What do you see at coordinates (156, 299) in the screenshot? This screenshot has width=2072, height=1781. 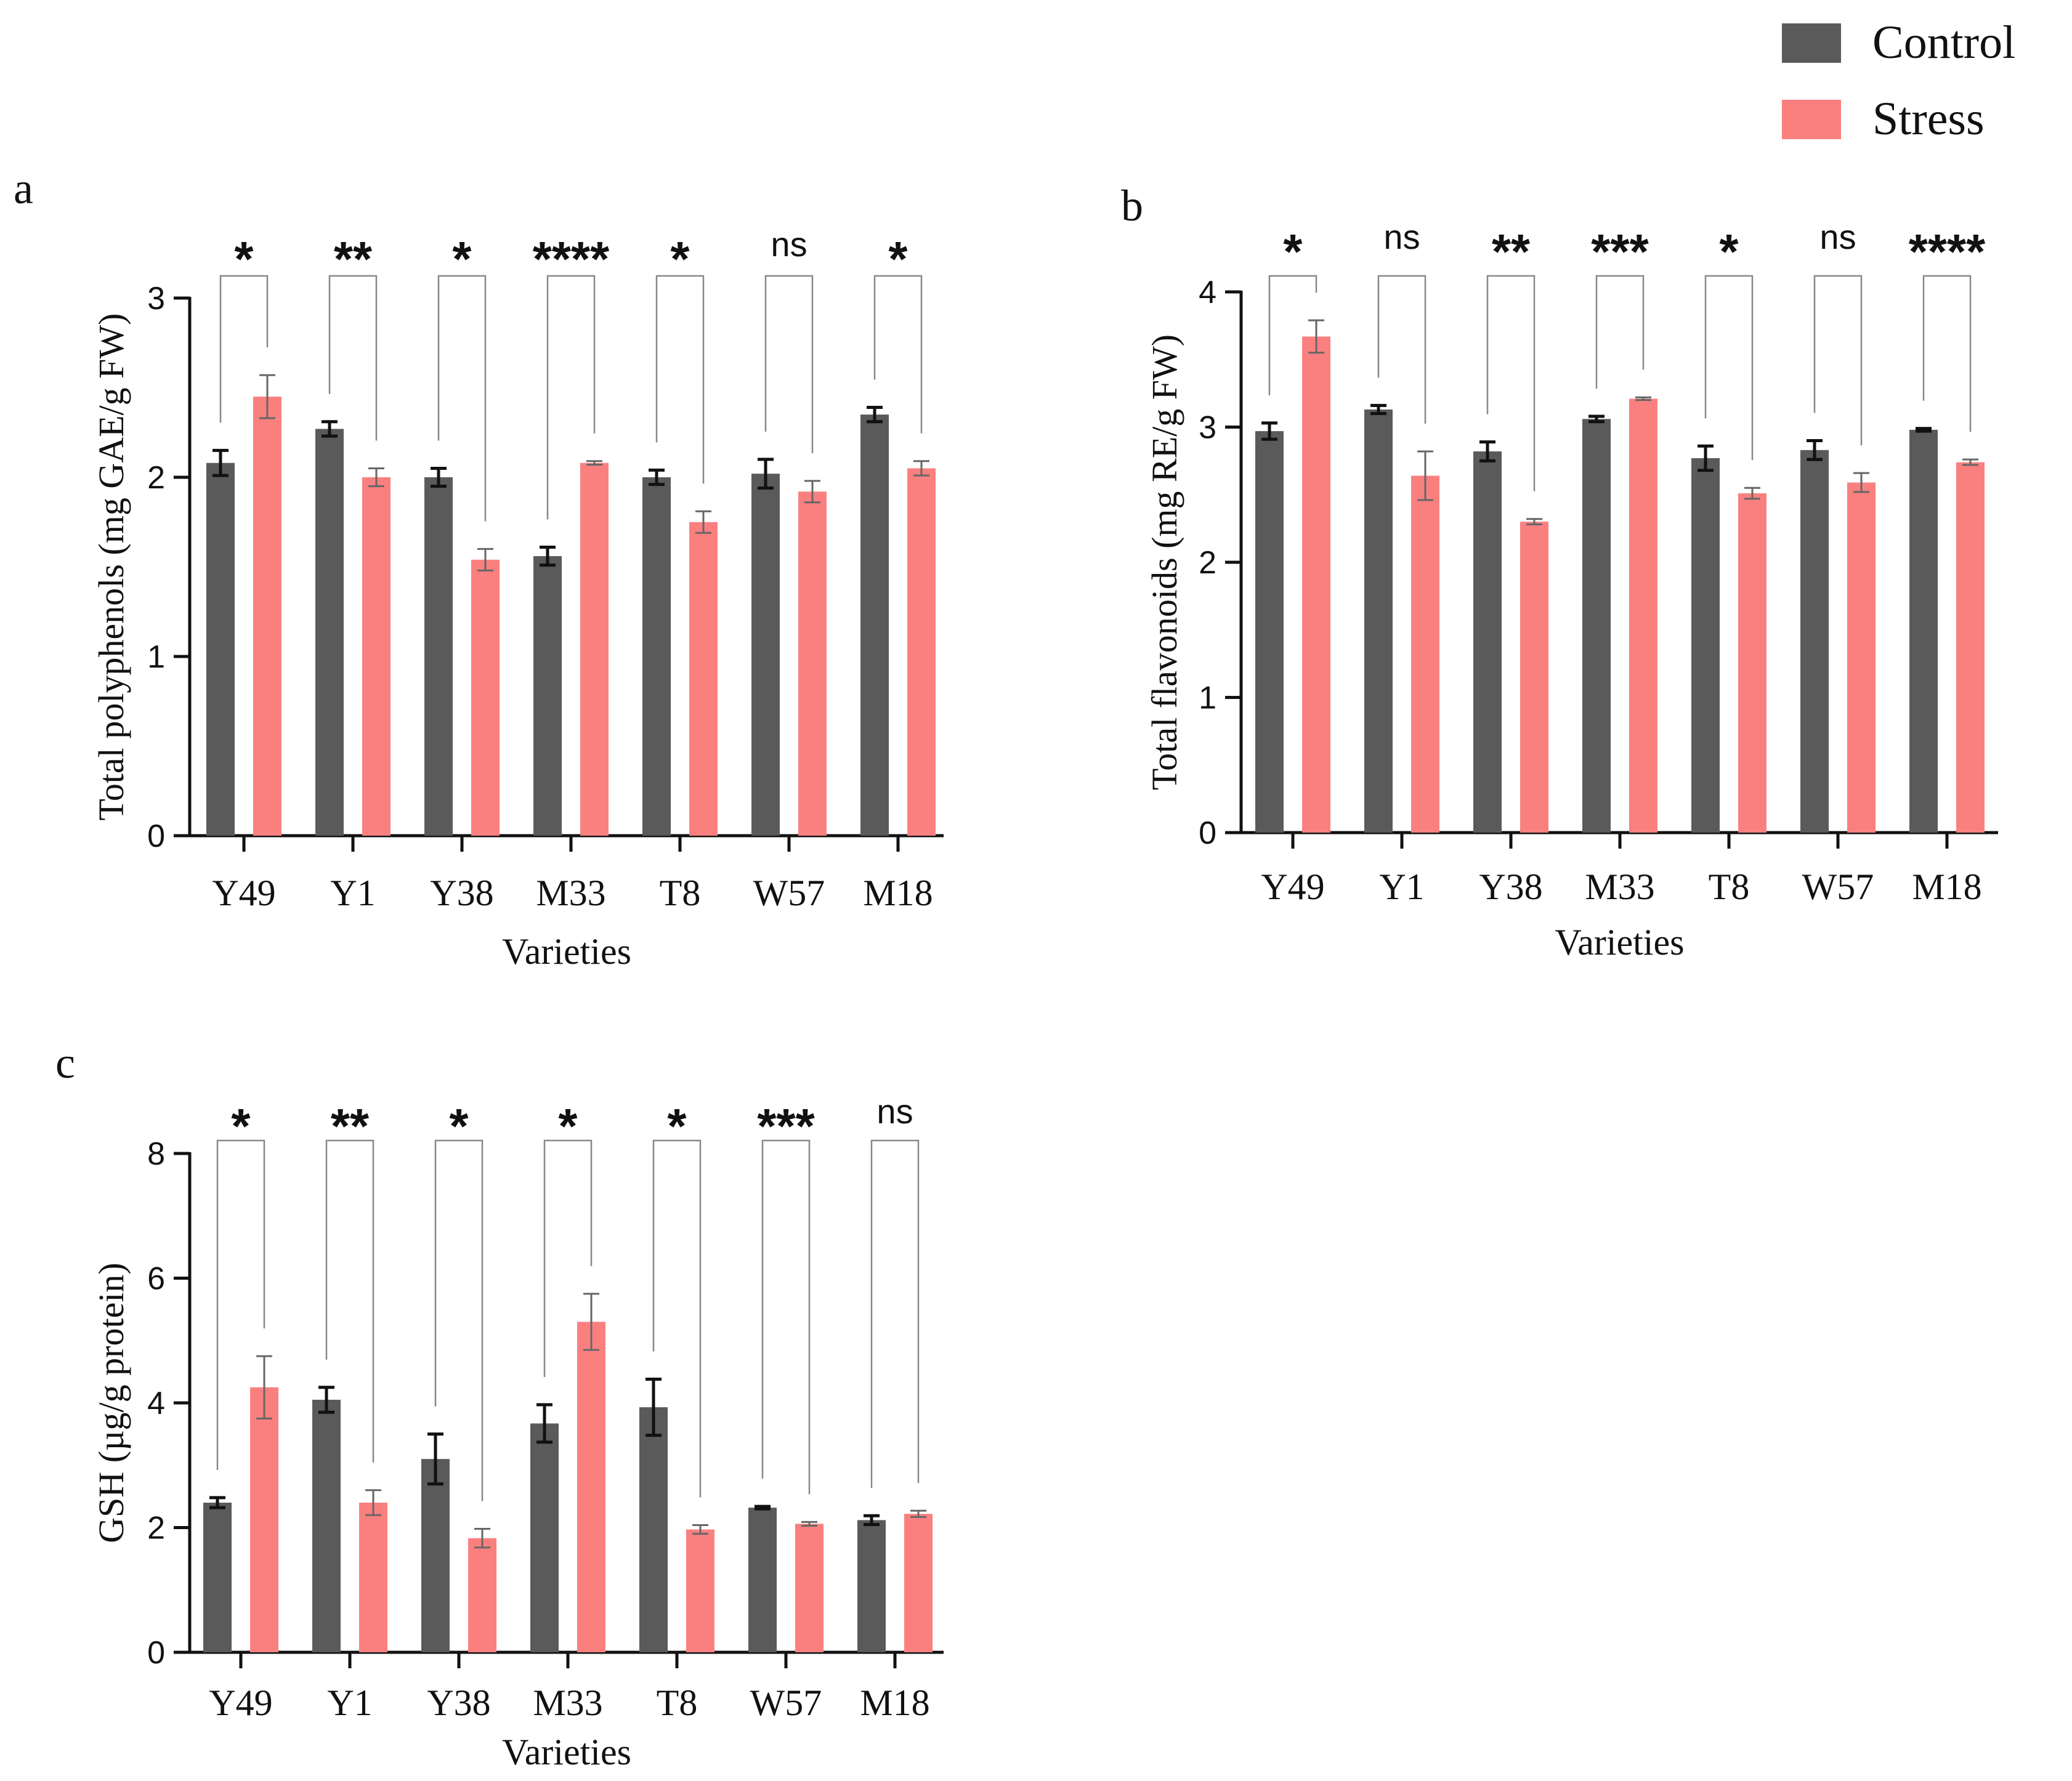 I see `y-tick-label: 3` at bounding box center [156, 299].